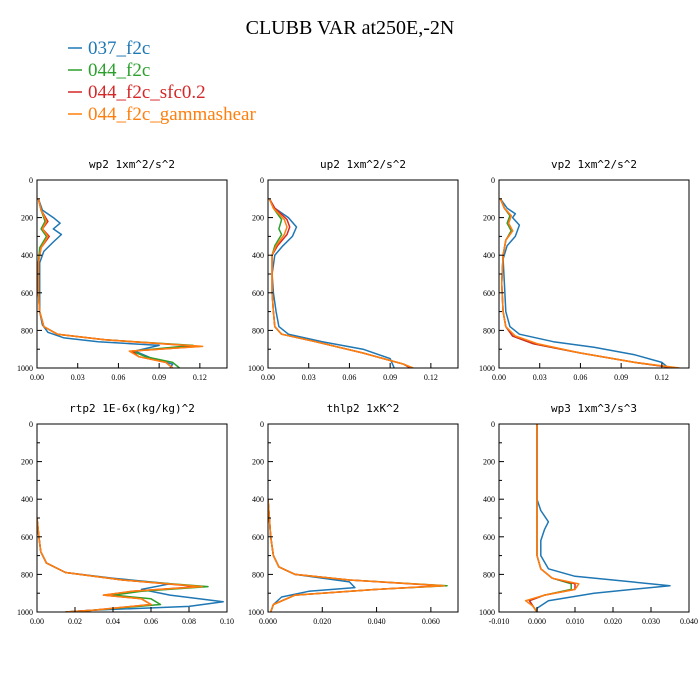  Describe the element at coordinates (363, 408) in the screenshot. I see `panel-title: thlp2 1xK^2` at that location.